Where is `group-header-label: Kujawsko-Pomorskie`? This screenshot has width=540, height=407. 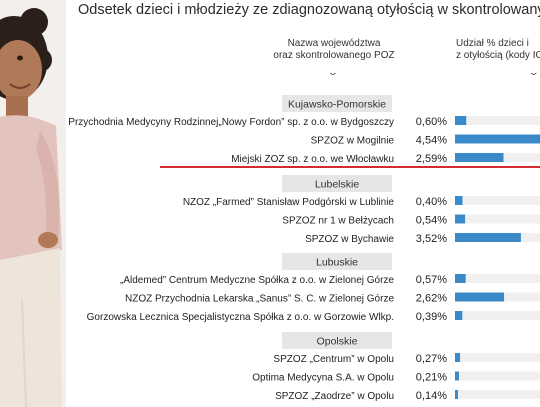 group-header-label: Kujawsko-Pomorskie is located at coordinates (337, 105).